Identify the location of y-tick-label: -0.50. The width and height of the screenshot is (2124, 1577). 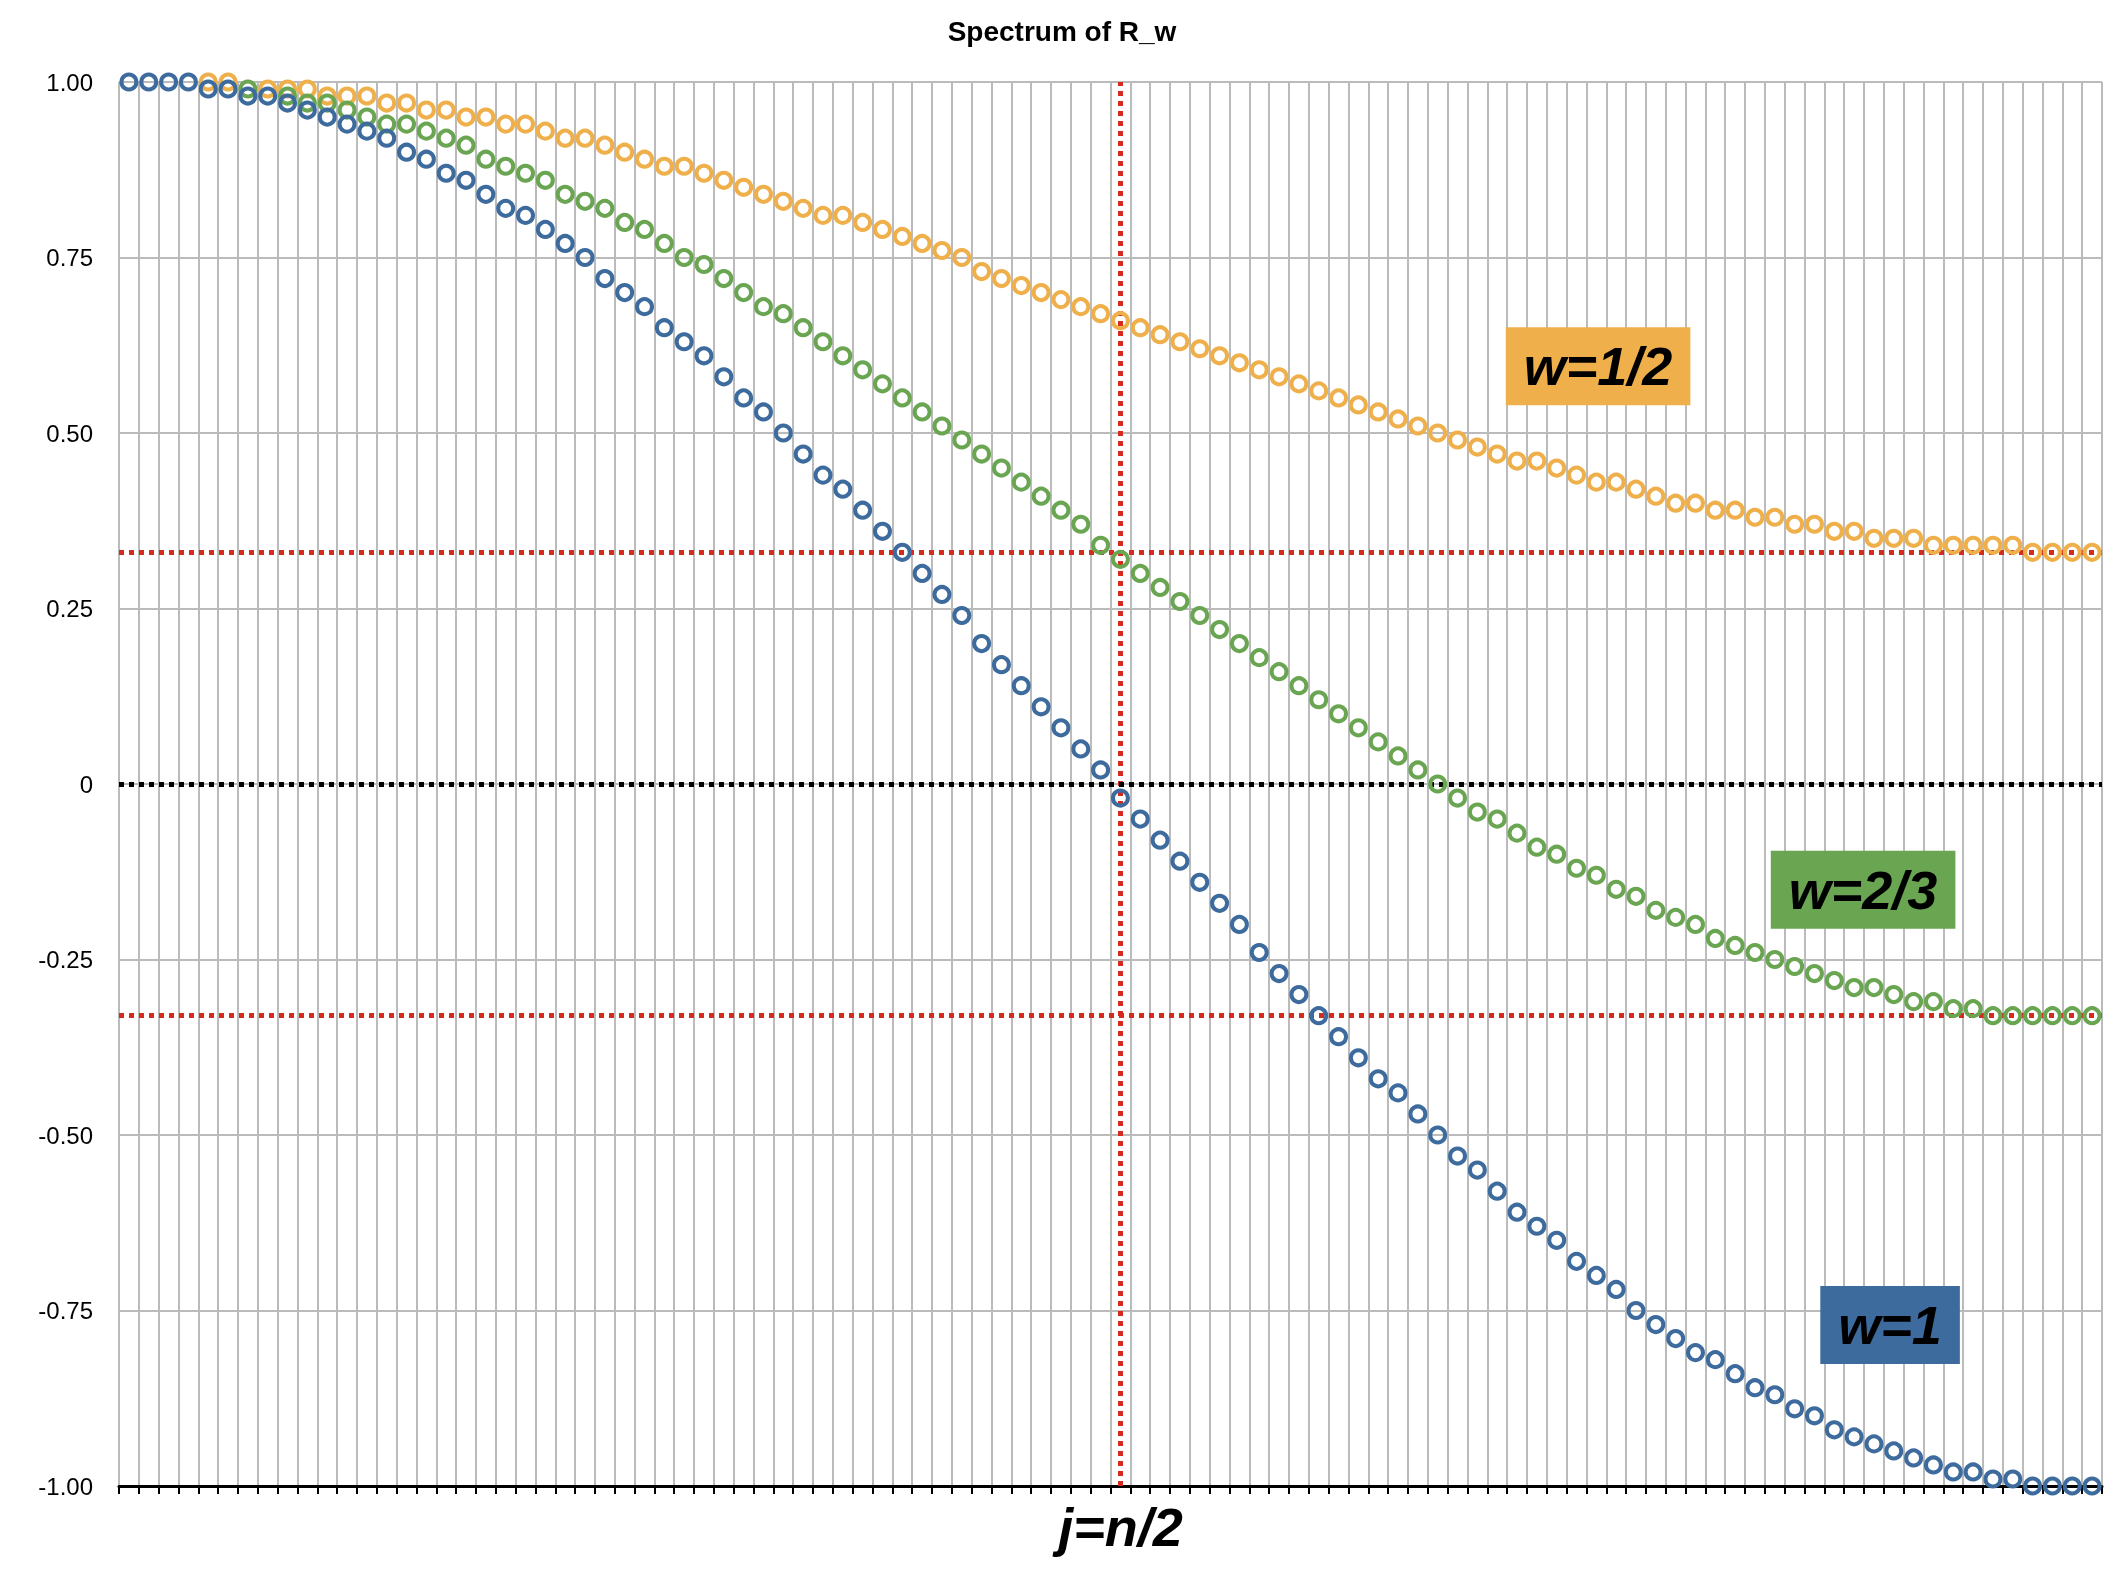
(65, 1135).